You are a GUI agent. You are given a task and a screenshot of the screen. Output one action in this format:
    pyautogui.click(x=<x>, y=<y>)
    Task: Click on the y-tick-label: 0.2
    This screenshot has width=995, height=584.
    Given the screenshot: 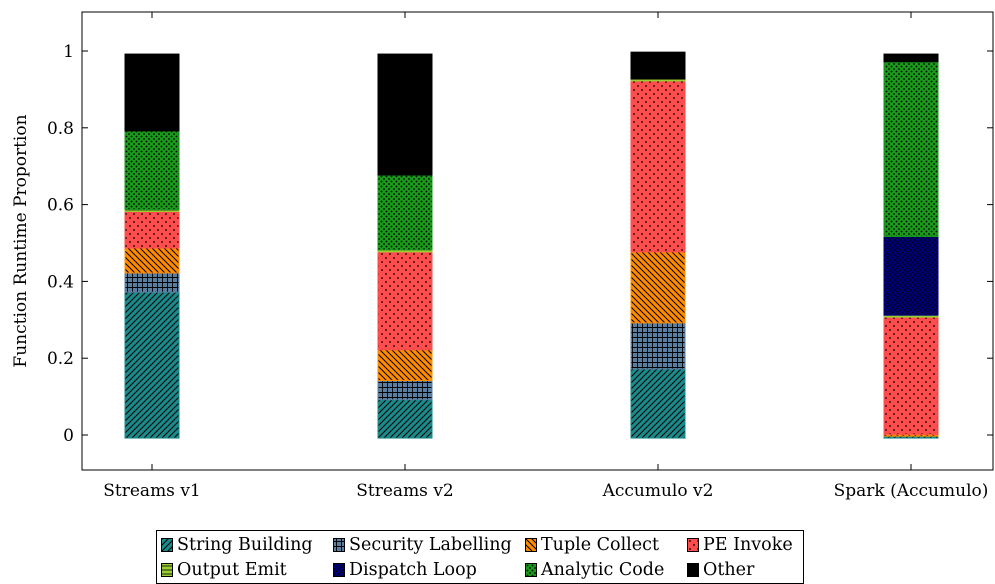 What is the action you would take?
    pyautogui.click(x=60, y=359)
    